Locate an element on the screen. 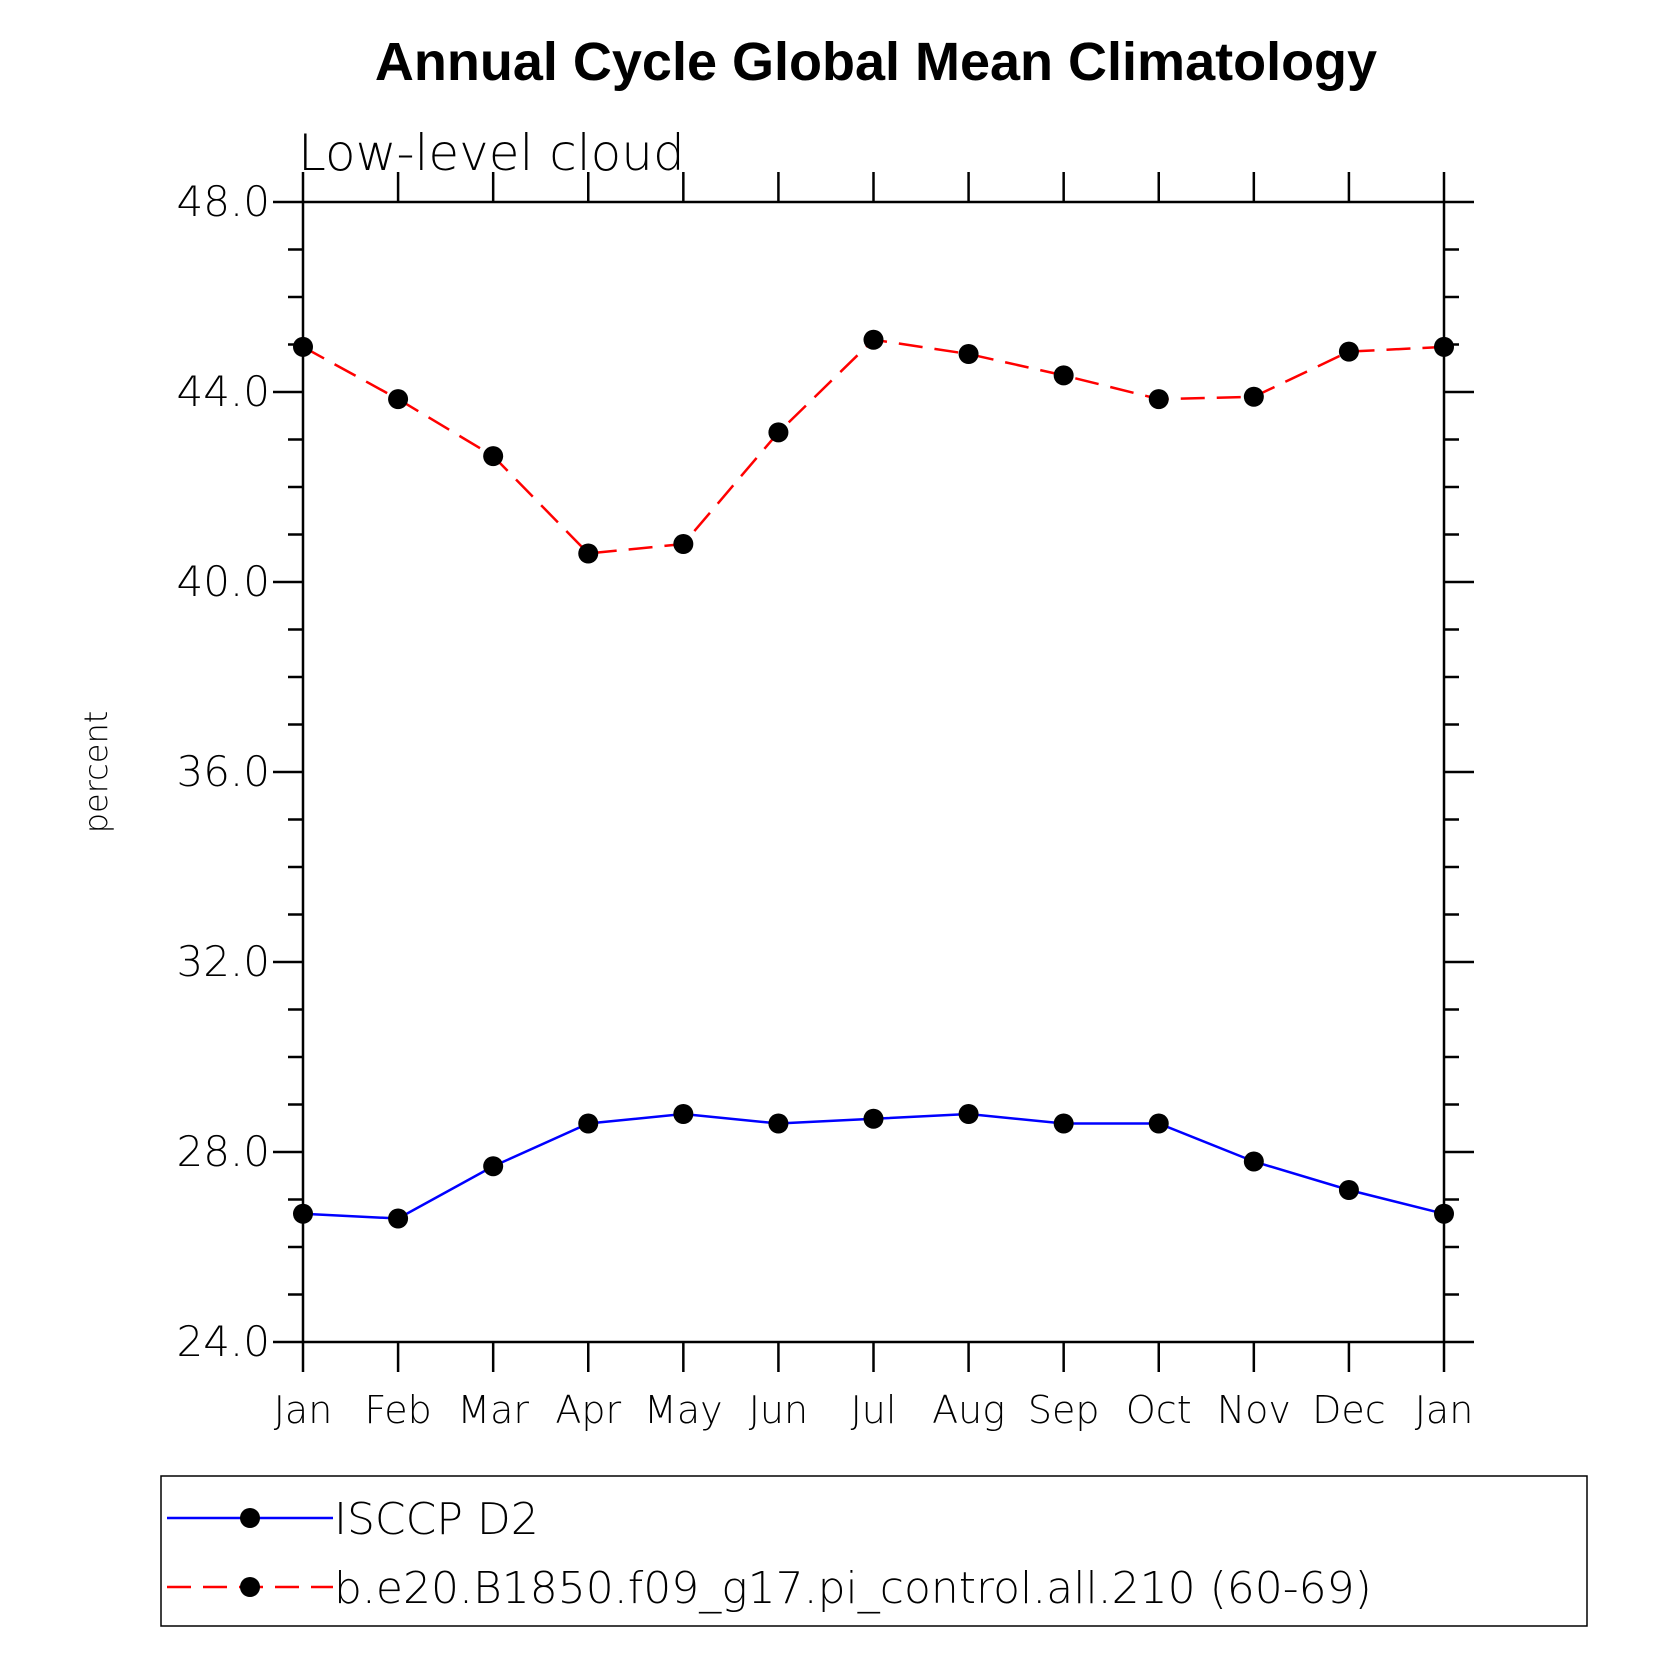 This screenshot has width=1658, height=1658. x-tick-label: Aug is located at coordinates (968, 1410).